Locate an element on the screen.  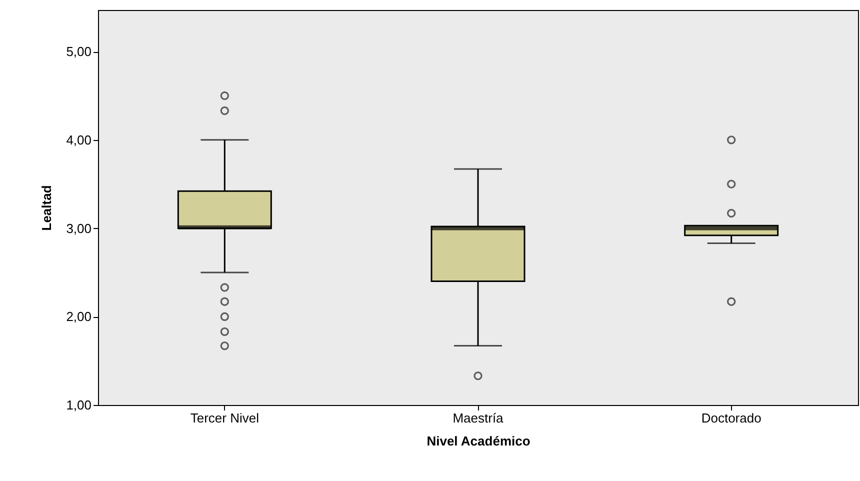
y-tick-label: 4,00 is located at coordinates (79, 140).